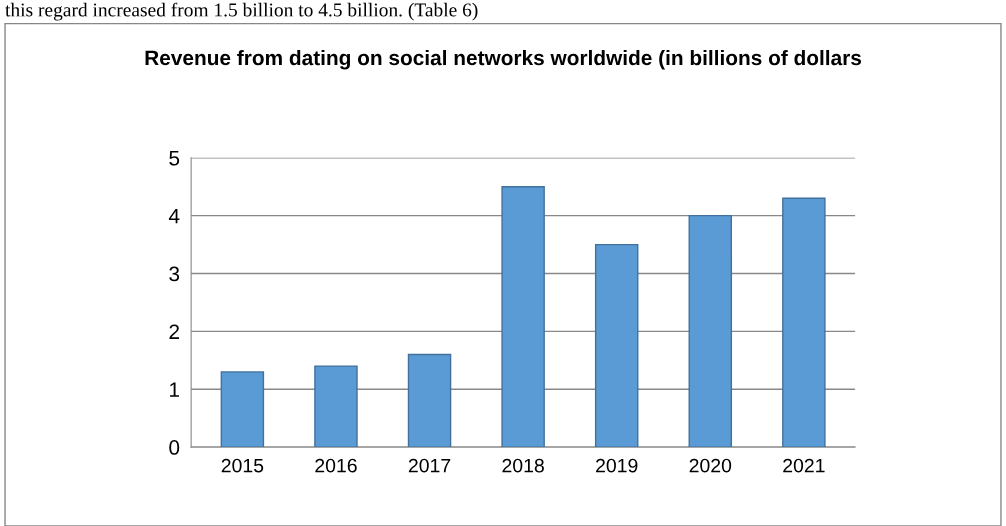  Describe the element at coordinates (503, 59) in the screenshot. I see `chart-title: Revenue from dating on social networks worldwide (in billions of dollars` at that location.